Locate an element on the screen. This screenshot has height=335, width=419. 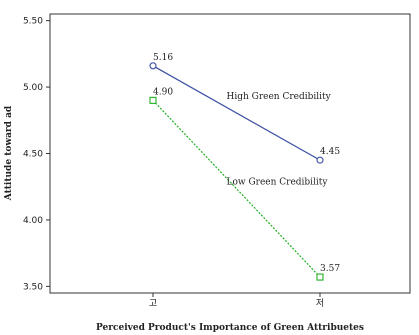
data-label: 5.16 is located at coordinates (163, 58).